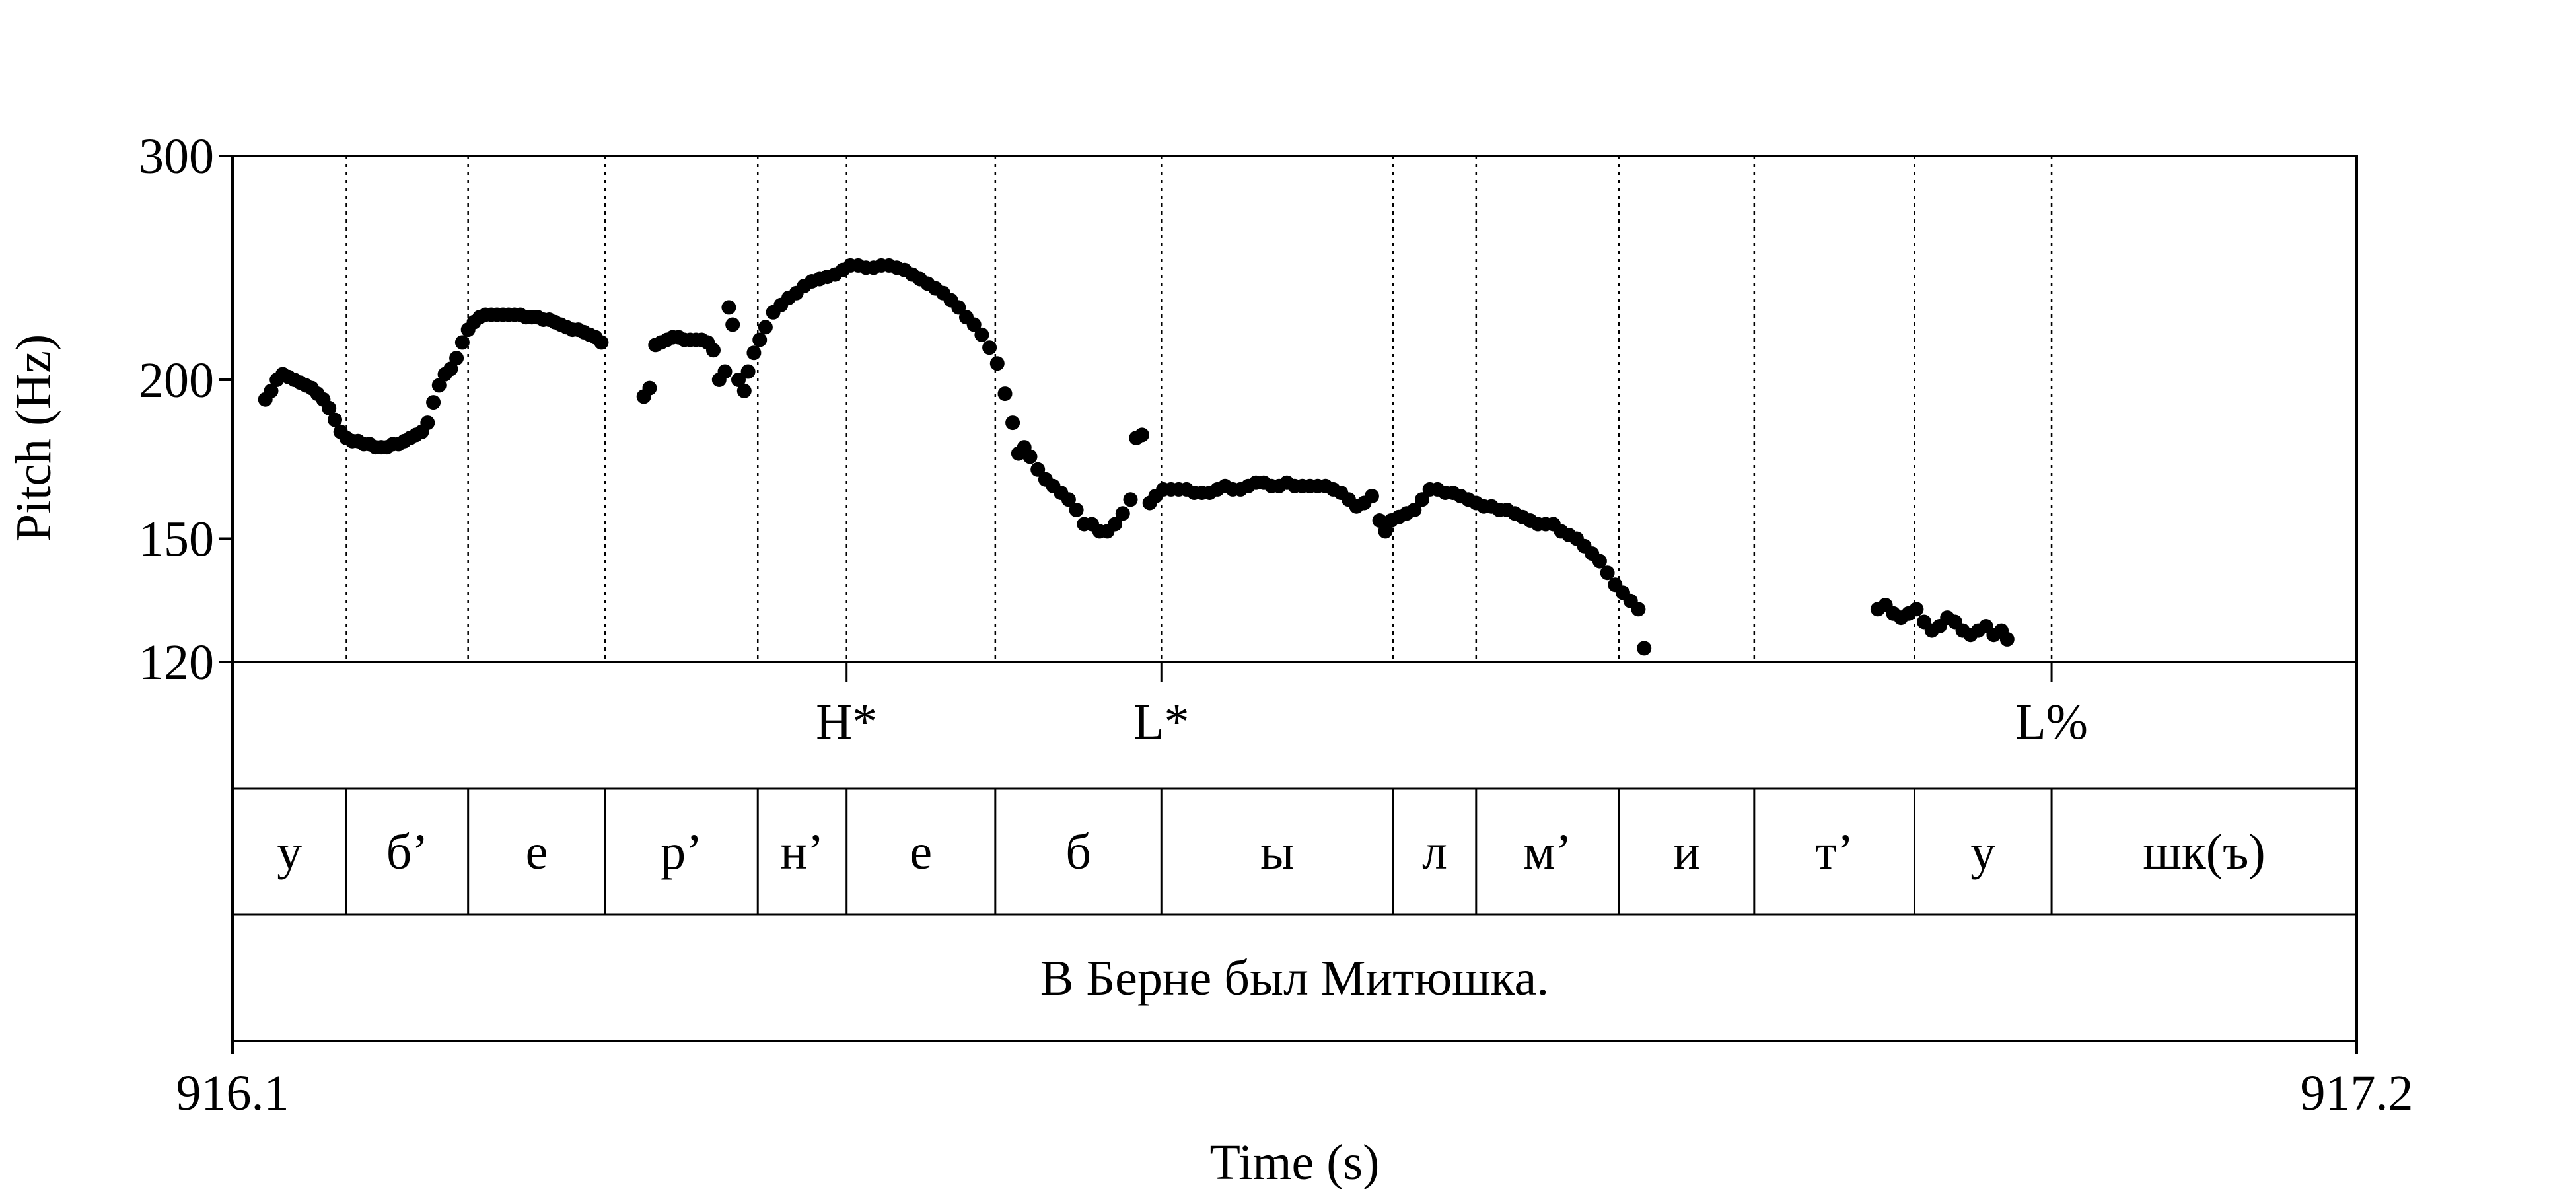 This screenshot has height=1189, width=2576. I want to click on y-tick-label: 200, so click(177, 380).